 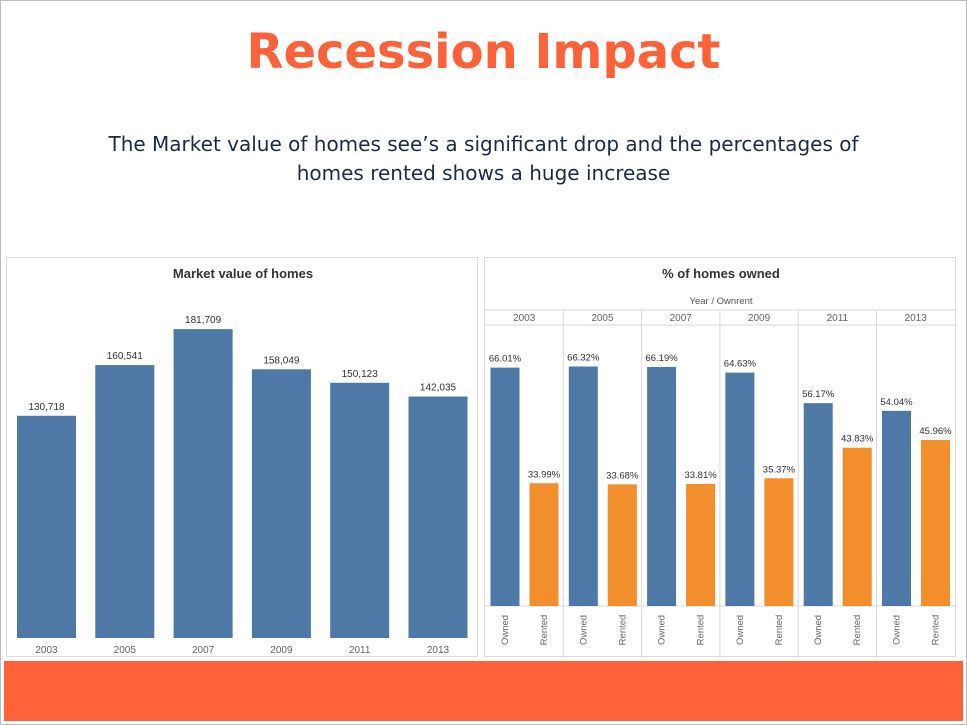 What do you see at coordinates (818, 394) in the screenshot?
I see `data-label: 56.17%` at bounding box center [818, 394].